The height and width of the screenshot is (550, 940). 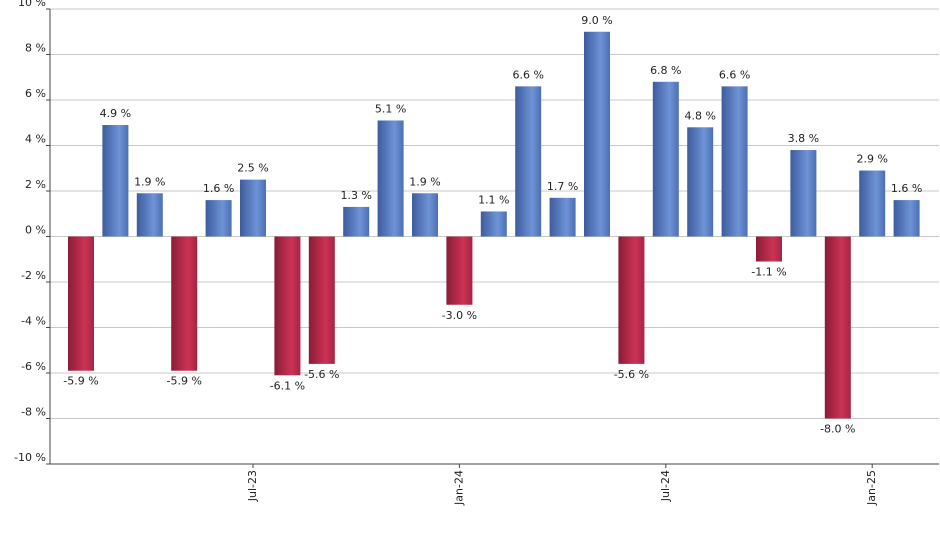 What do you see at coordinates (768, 272) in the screenshot?
I see `value-label: -1.1 %` at bounding box center [768, 272].